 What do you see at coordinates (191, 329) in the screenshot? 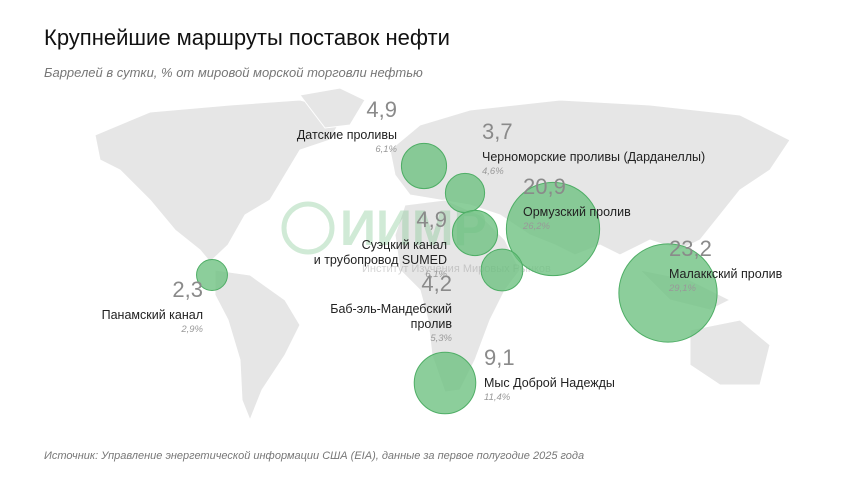
I see `route-share: 2,9%` at bounding box center [191, 329].